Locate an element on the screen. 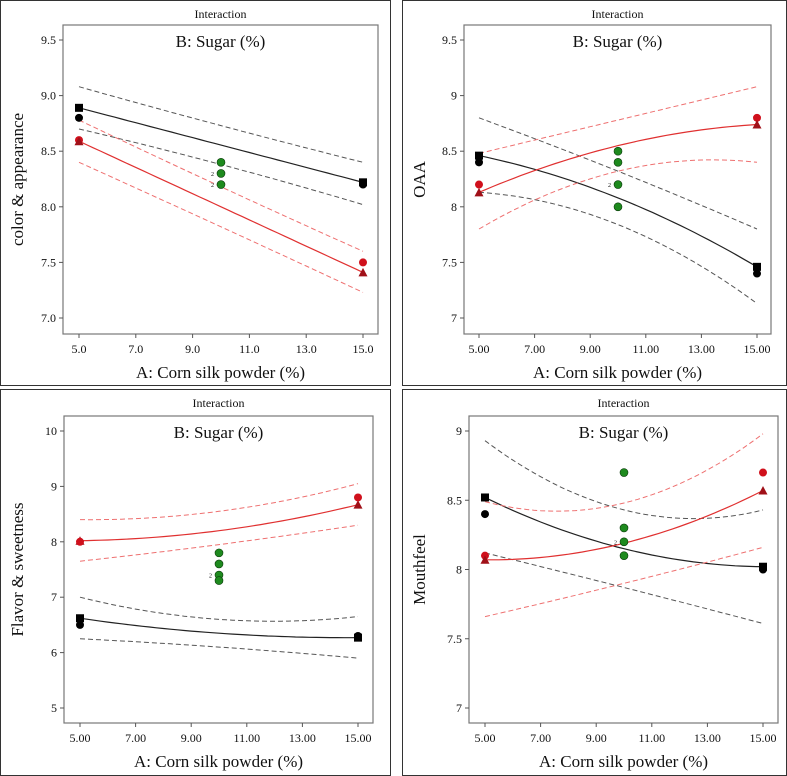 The height and width of the screenshot is (776, 787). y-axis-label: Flavor & sweetness is located at coordinates (17, 569).